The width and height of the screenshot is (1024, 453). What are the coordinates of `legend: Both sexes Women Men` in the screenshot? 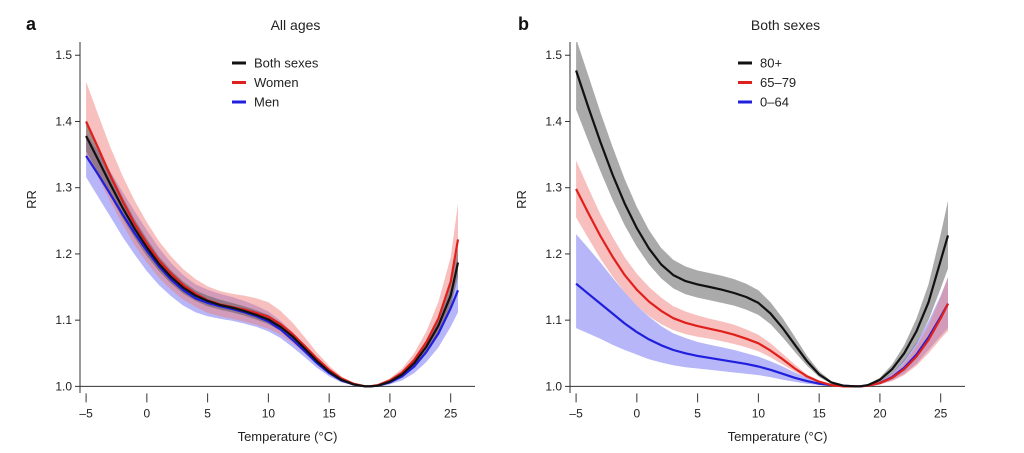 It's located at (275, 83).